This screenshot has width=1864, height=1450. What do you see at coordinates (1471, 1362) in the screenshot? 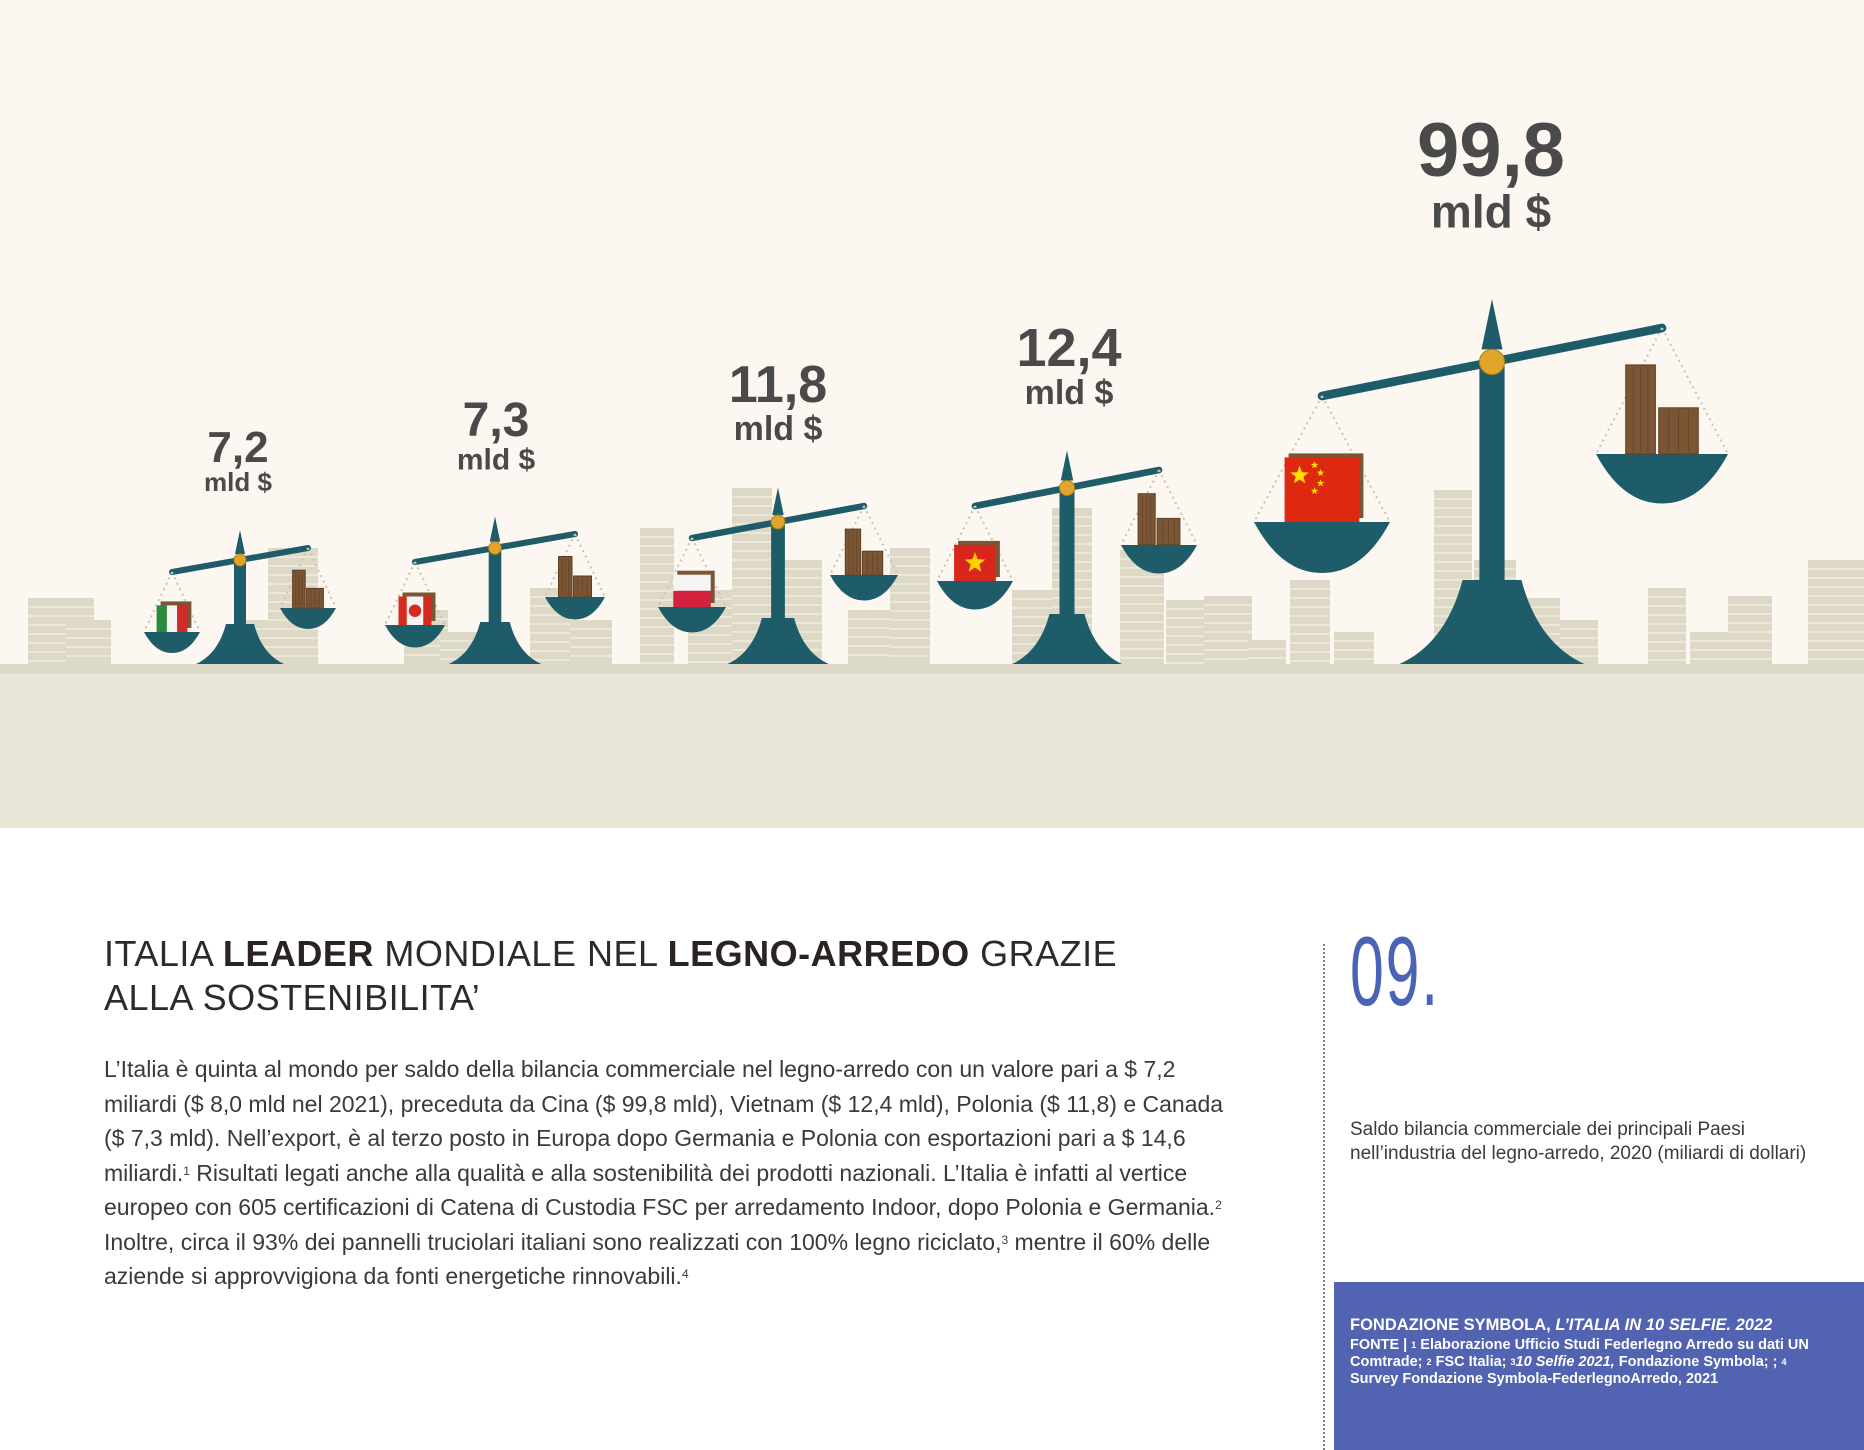
I see `source-text-2: FSC Italia;` at bounding box center [1471, 1362].